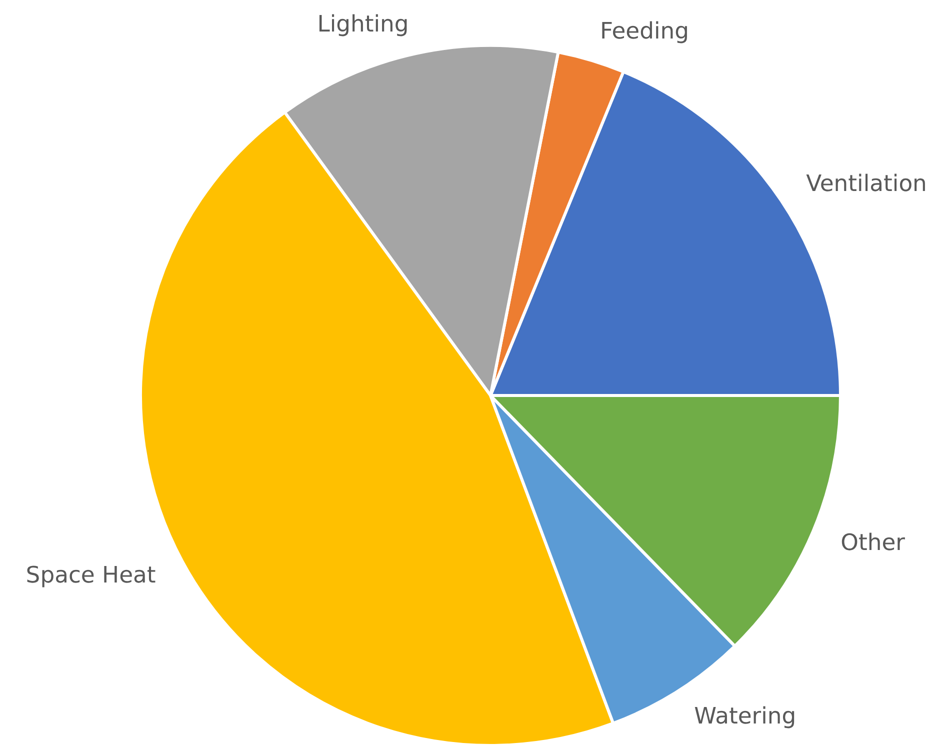 The image size is (934, 745). What do you see at coordinates (873, 543) in the screenshot?
I see `slice-label: Other` at bounding box center [873, 543].